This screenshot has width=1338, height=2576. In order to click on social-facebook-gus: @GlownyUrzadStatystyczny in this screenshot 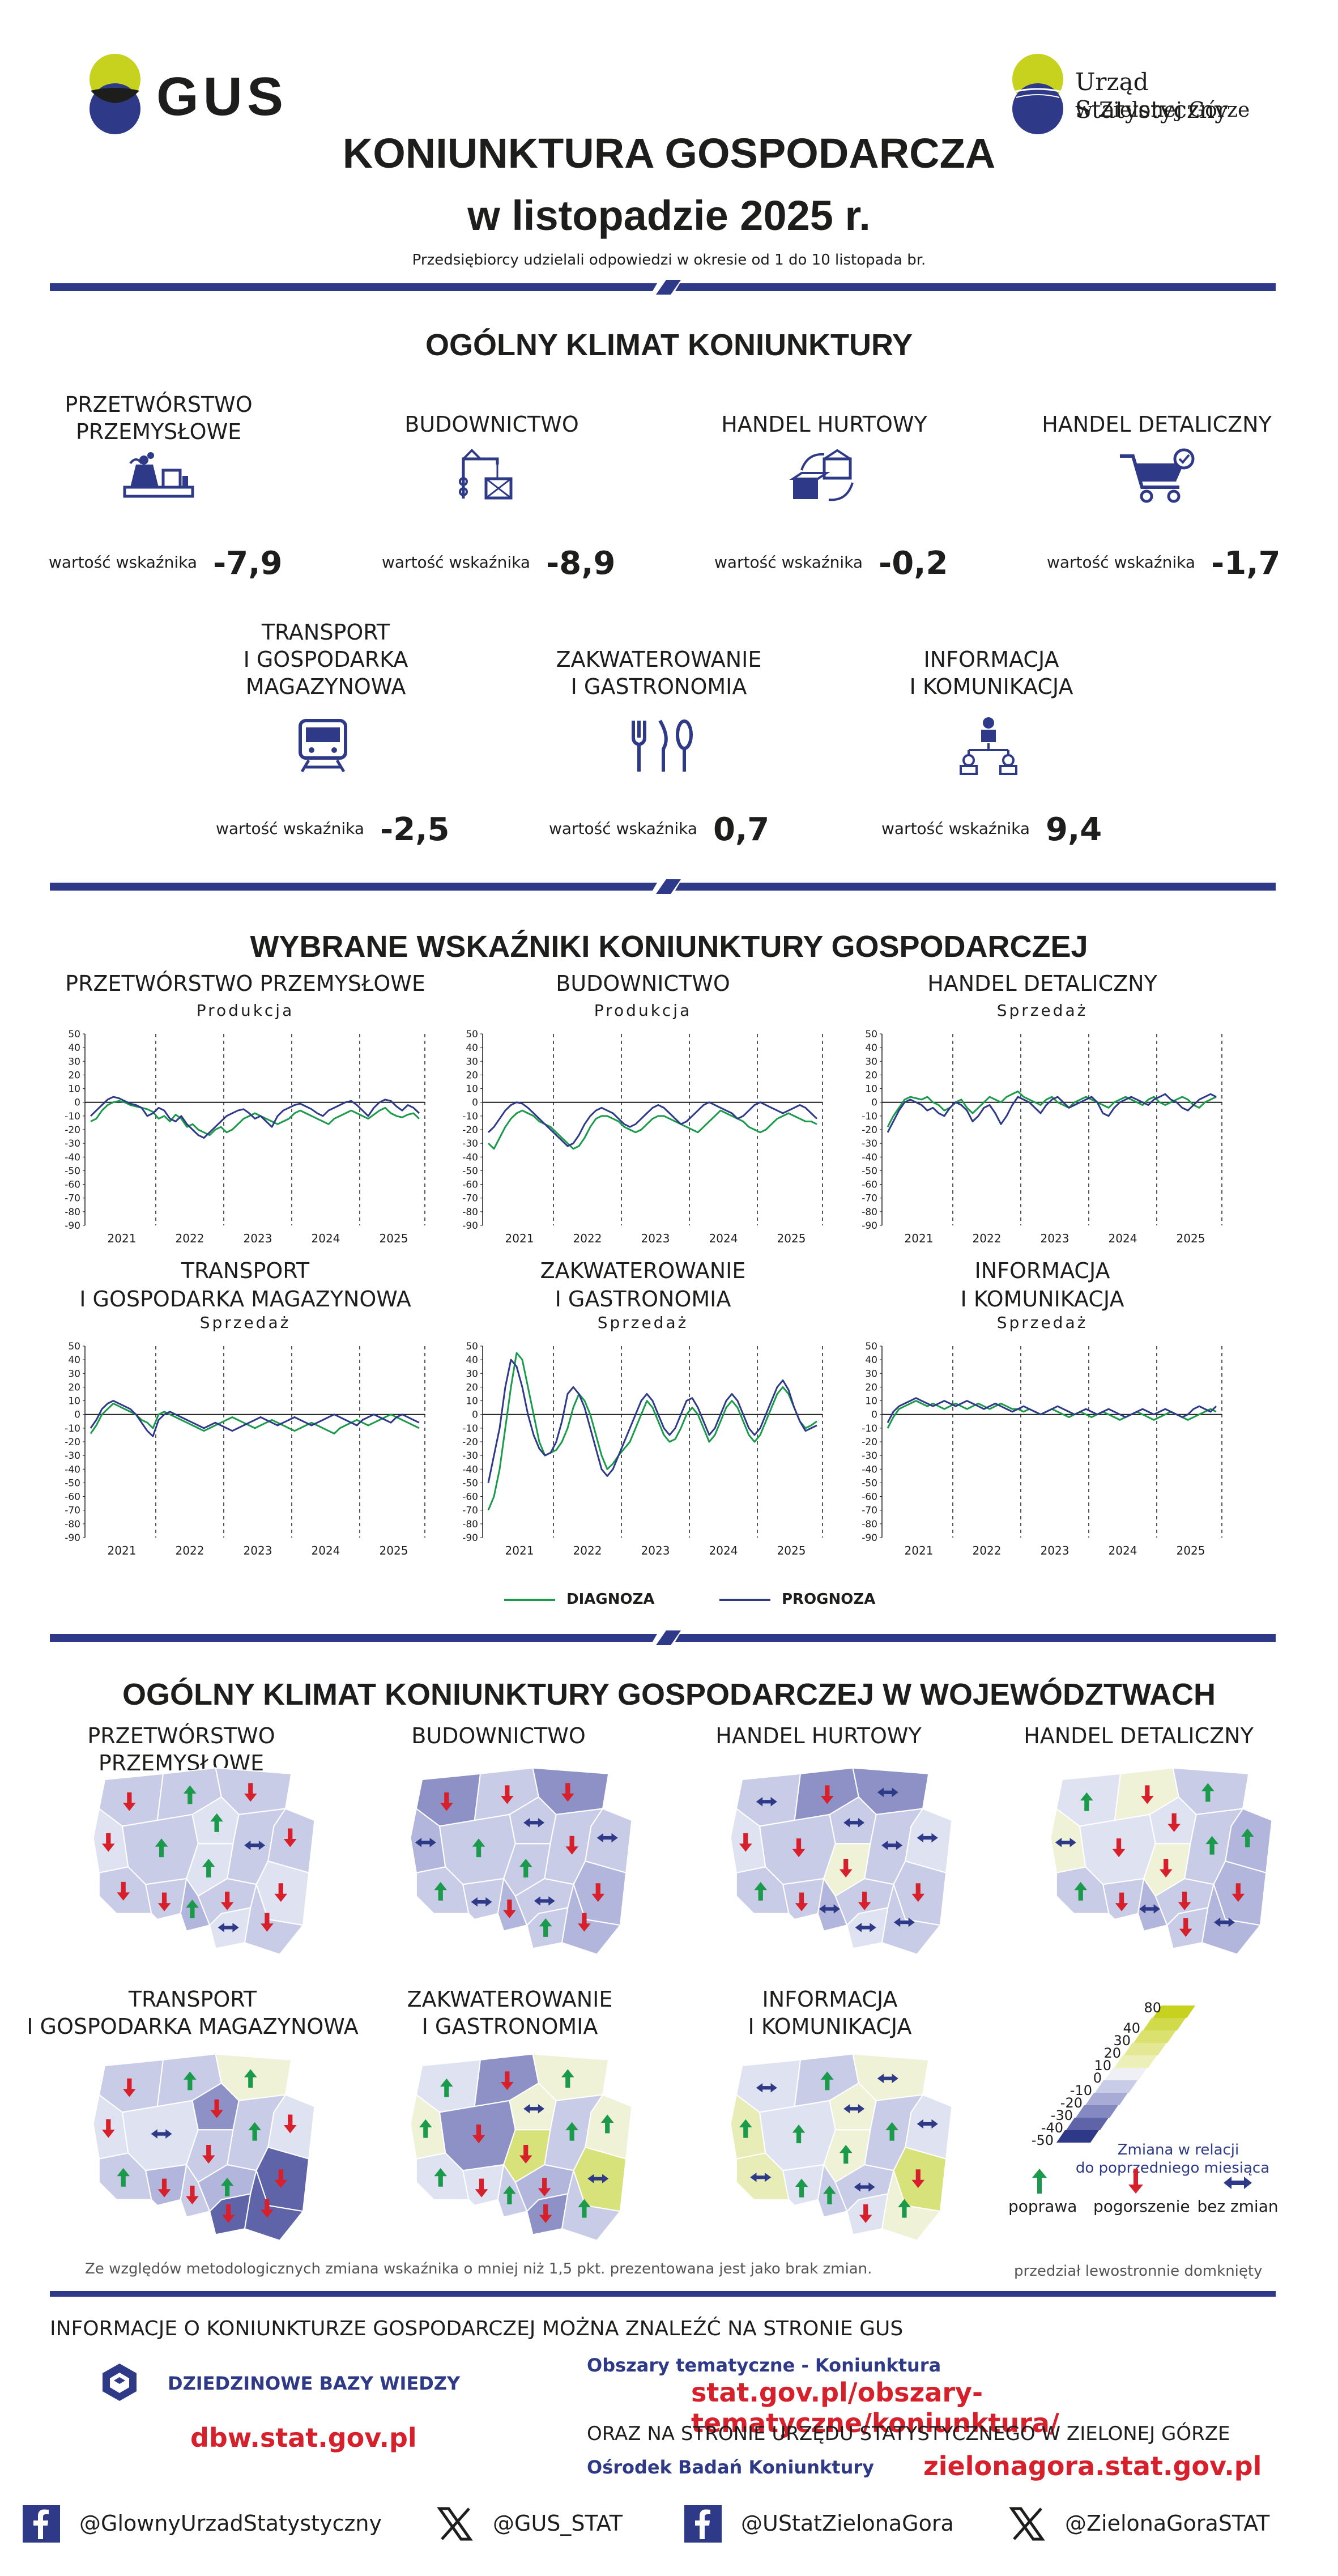, I will do `click(202, 2524)`.